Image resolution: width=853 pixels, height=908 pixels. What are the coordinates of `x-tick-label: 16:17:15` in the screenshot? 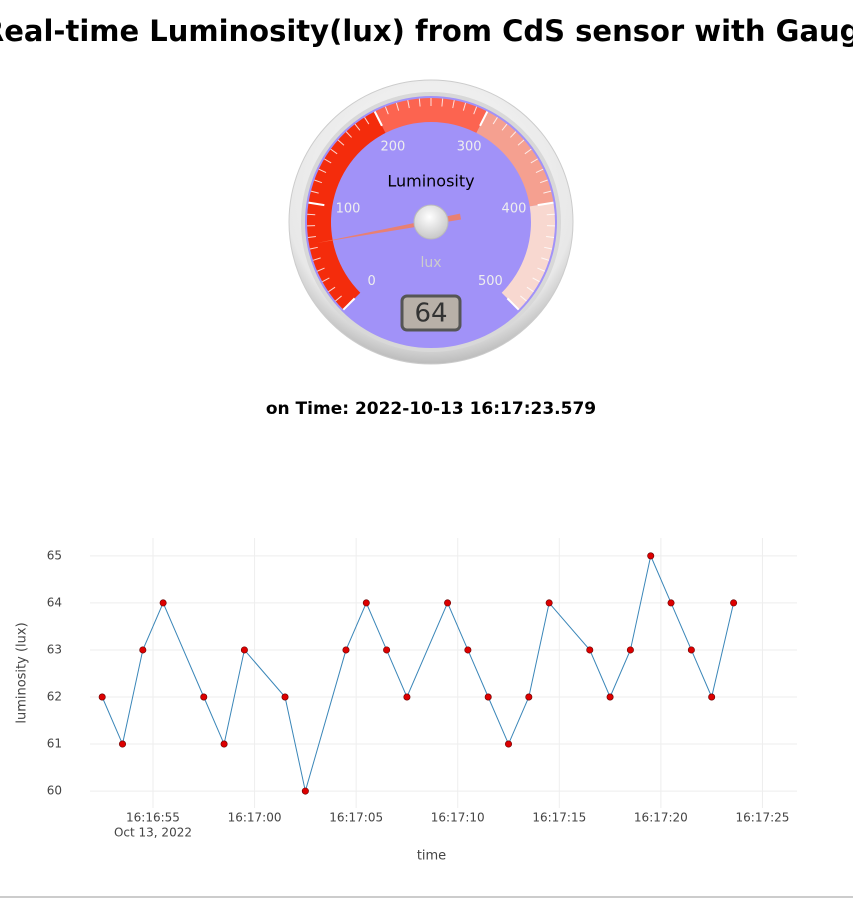 It's located at (559, 818).